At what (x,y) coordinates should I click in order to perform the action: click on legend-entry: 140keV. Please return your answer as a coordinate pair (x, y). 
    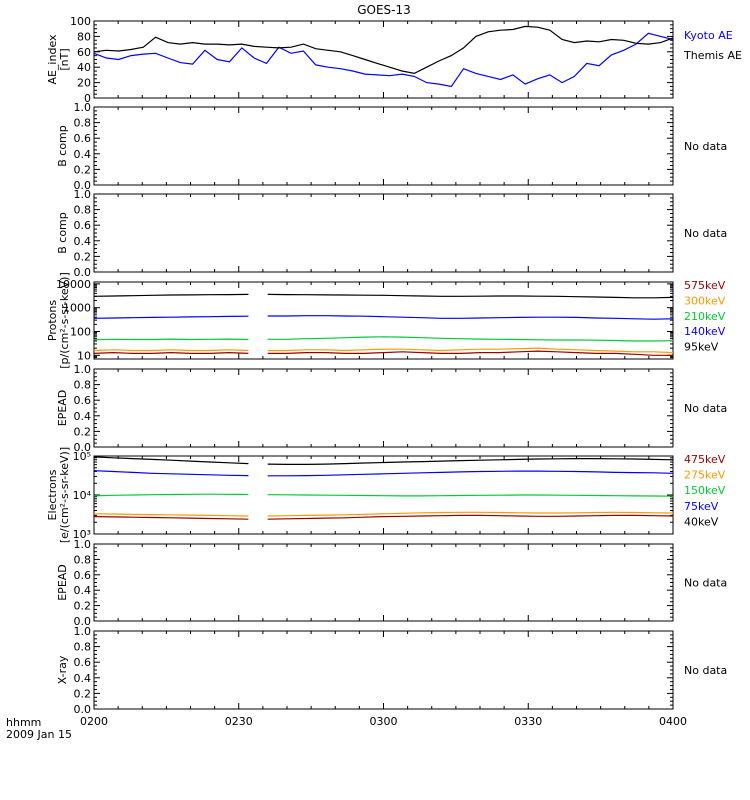
    Looking at the image, I should click on (705, 331).